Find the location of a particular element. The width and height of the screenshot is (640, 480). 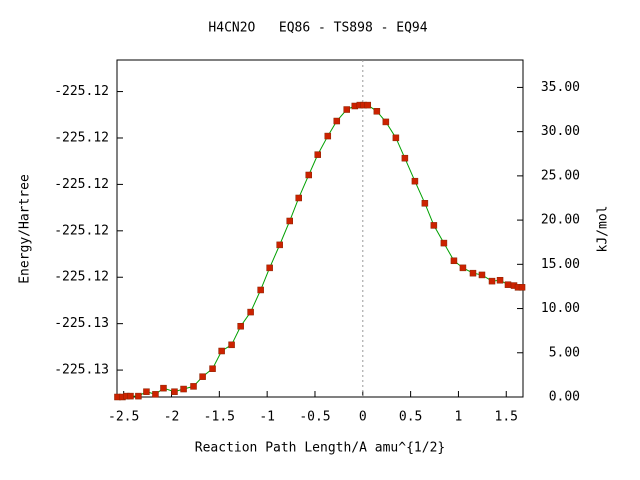

y2-tick-label: 30.00 is located at coordinates (560, 131).